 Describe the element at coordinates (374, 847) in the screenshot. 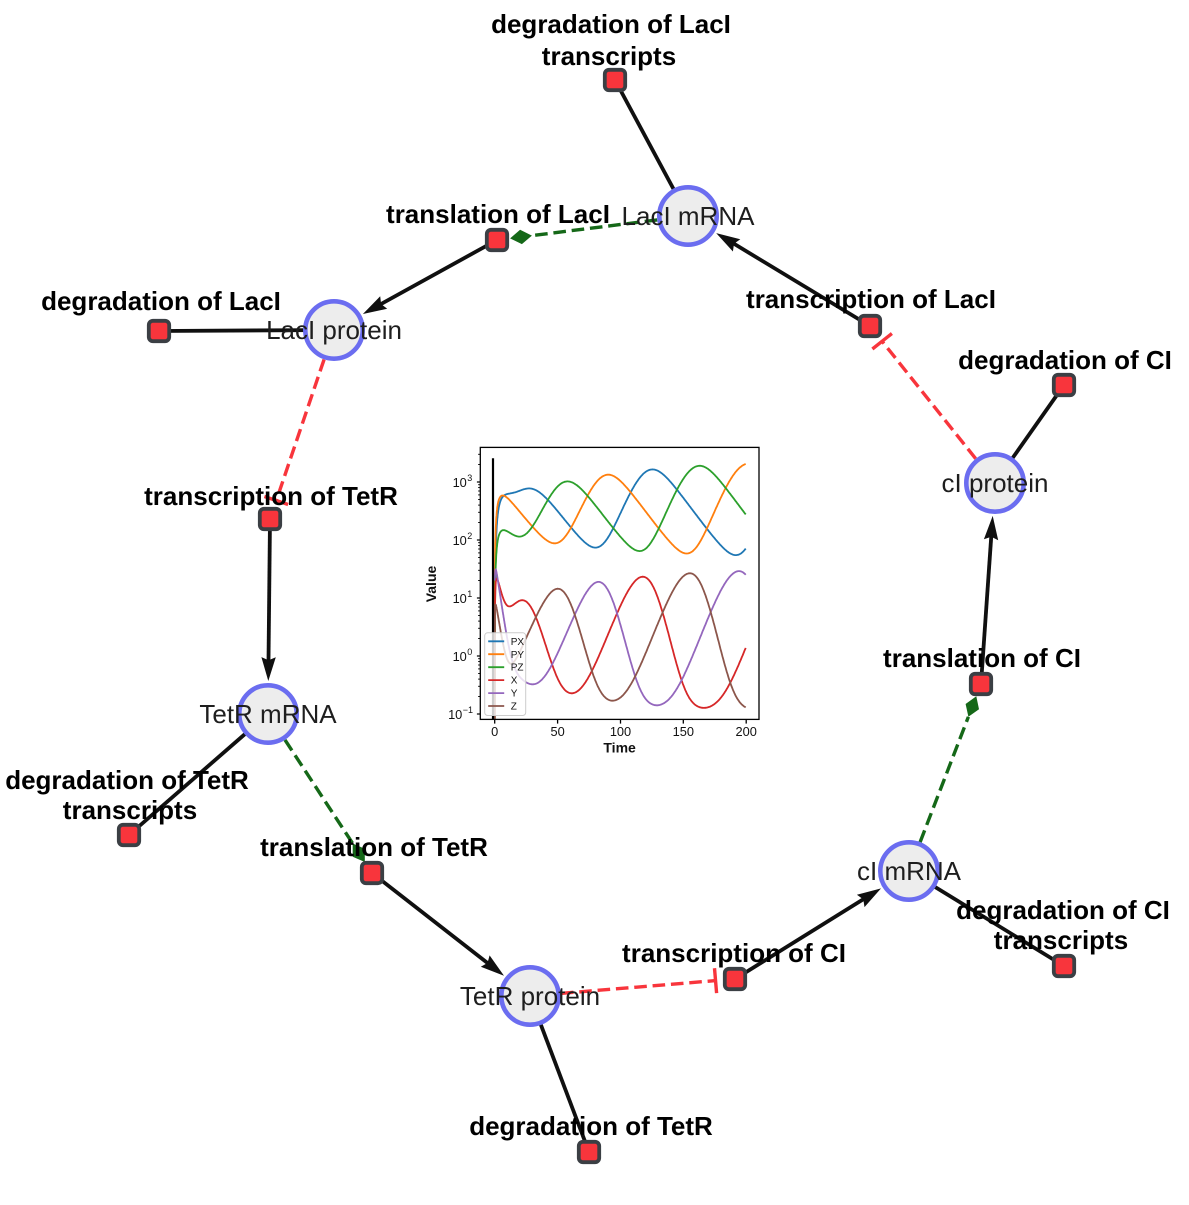

I see `svg-text: translation of TetR` at that location.